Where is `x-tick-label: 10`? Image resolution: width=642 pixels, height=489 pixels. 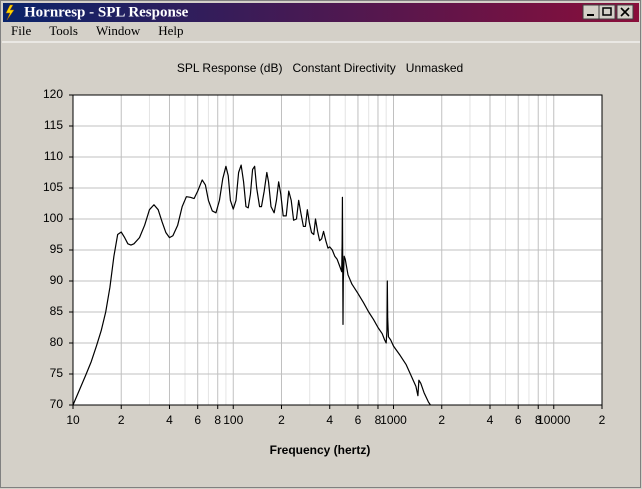
x-tick-label: 10 is located at coordinates (73, 420).